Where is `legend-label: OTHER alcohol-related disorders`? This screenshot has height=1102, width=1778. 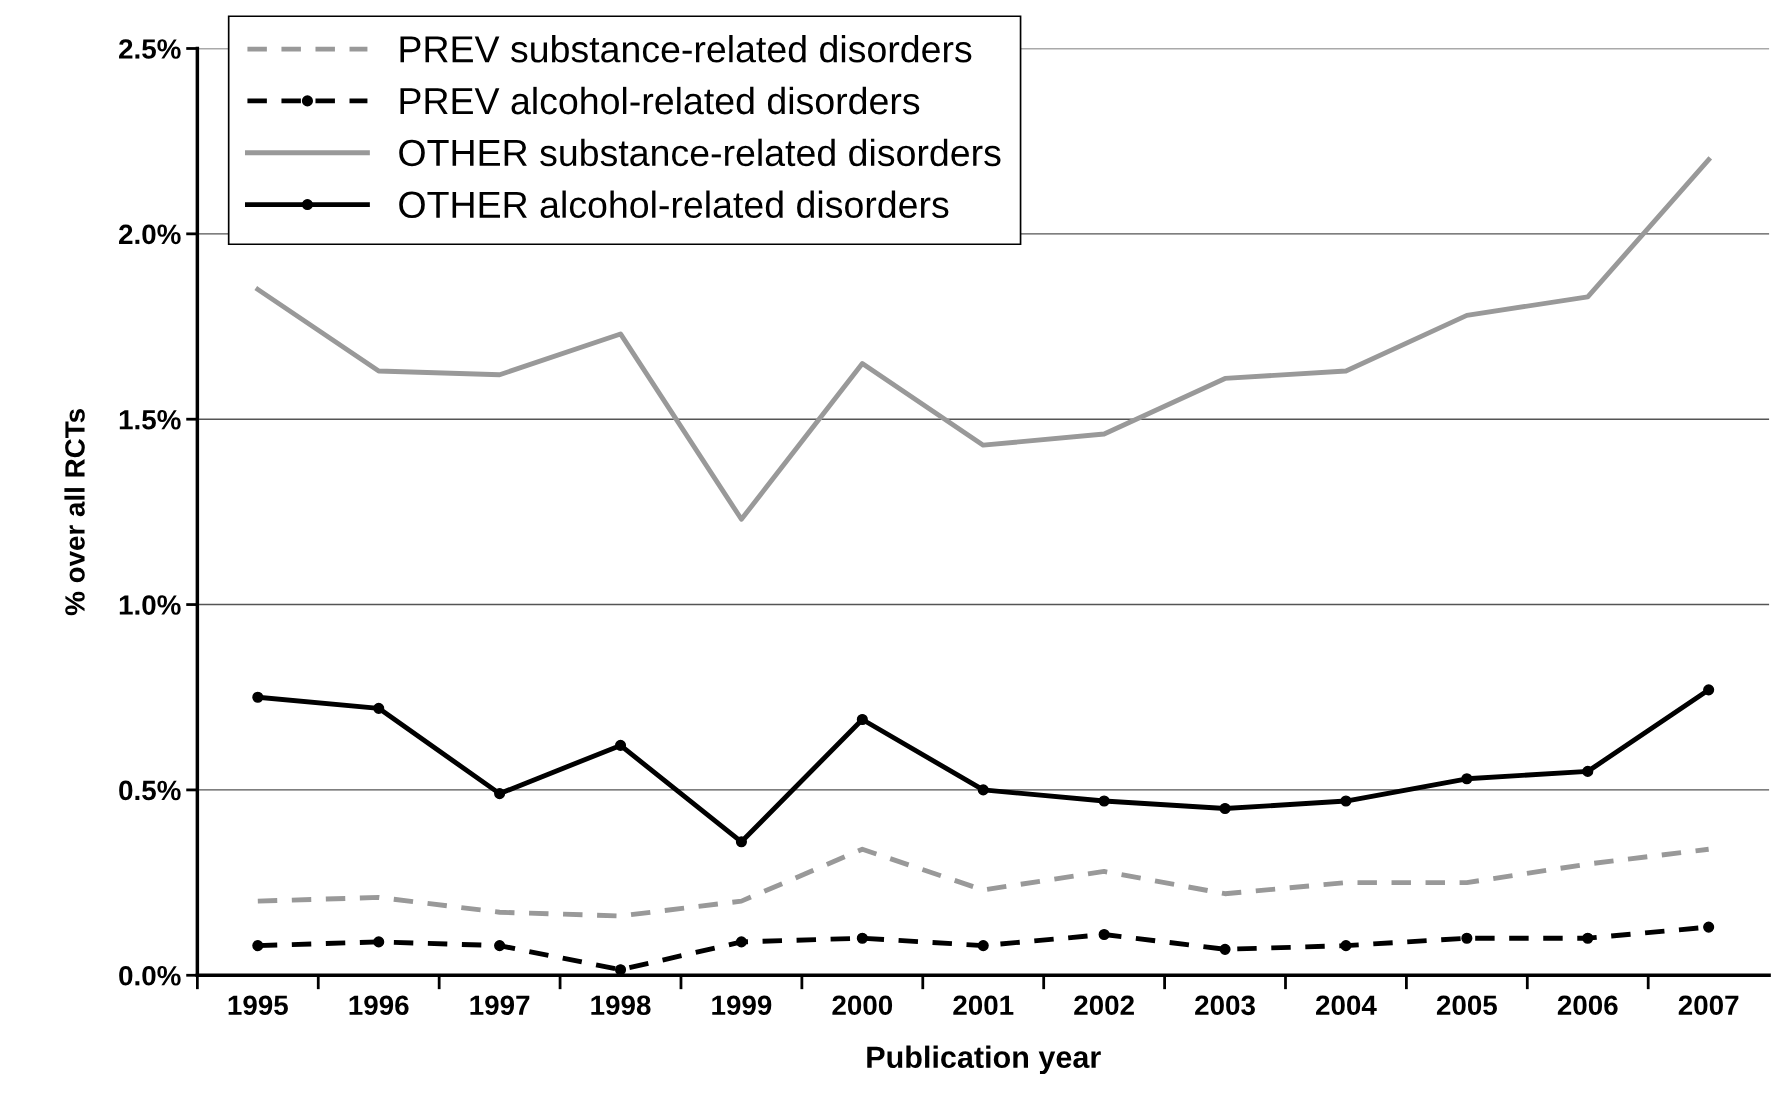
legend-label: OTHER alcohol-related disorders is located at coordinates (674, 204).